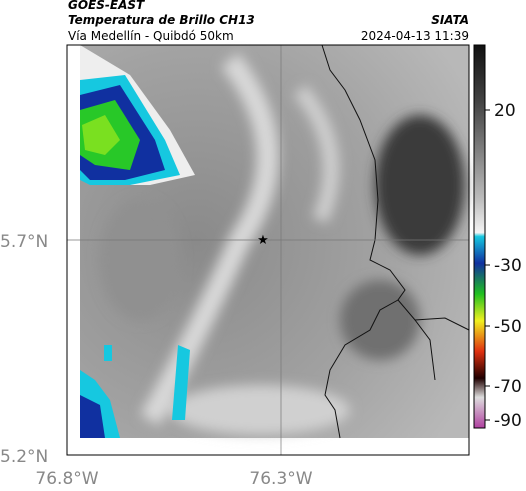 The width and height of the screenshot is (526, 491). I want to click on lon-label: 76.3°W, so click(280, 479).